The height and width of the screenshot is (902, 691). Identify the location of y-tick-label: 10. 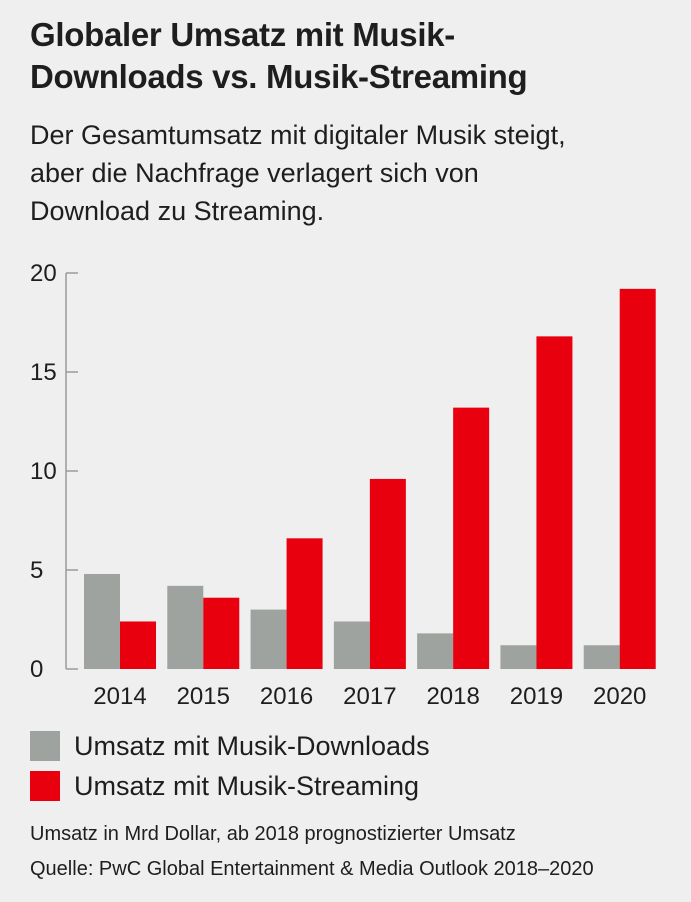
(43, 471).